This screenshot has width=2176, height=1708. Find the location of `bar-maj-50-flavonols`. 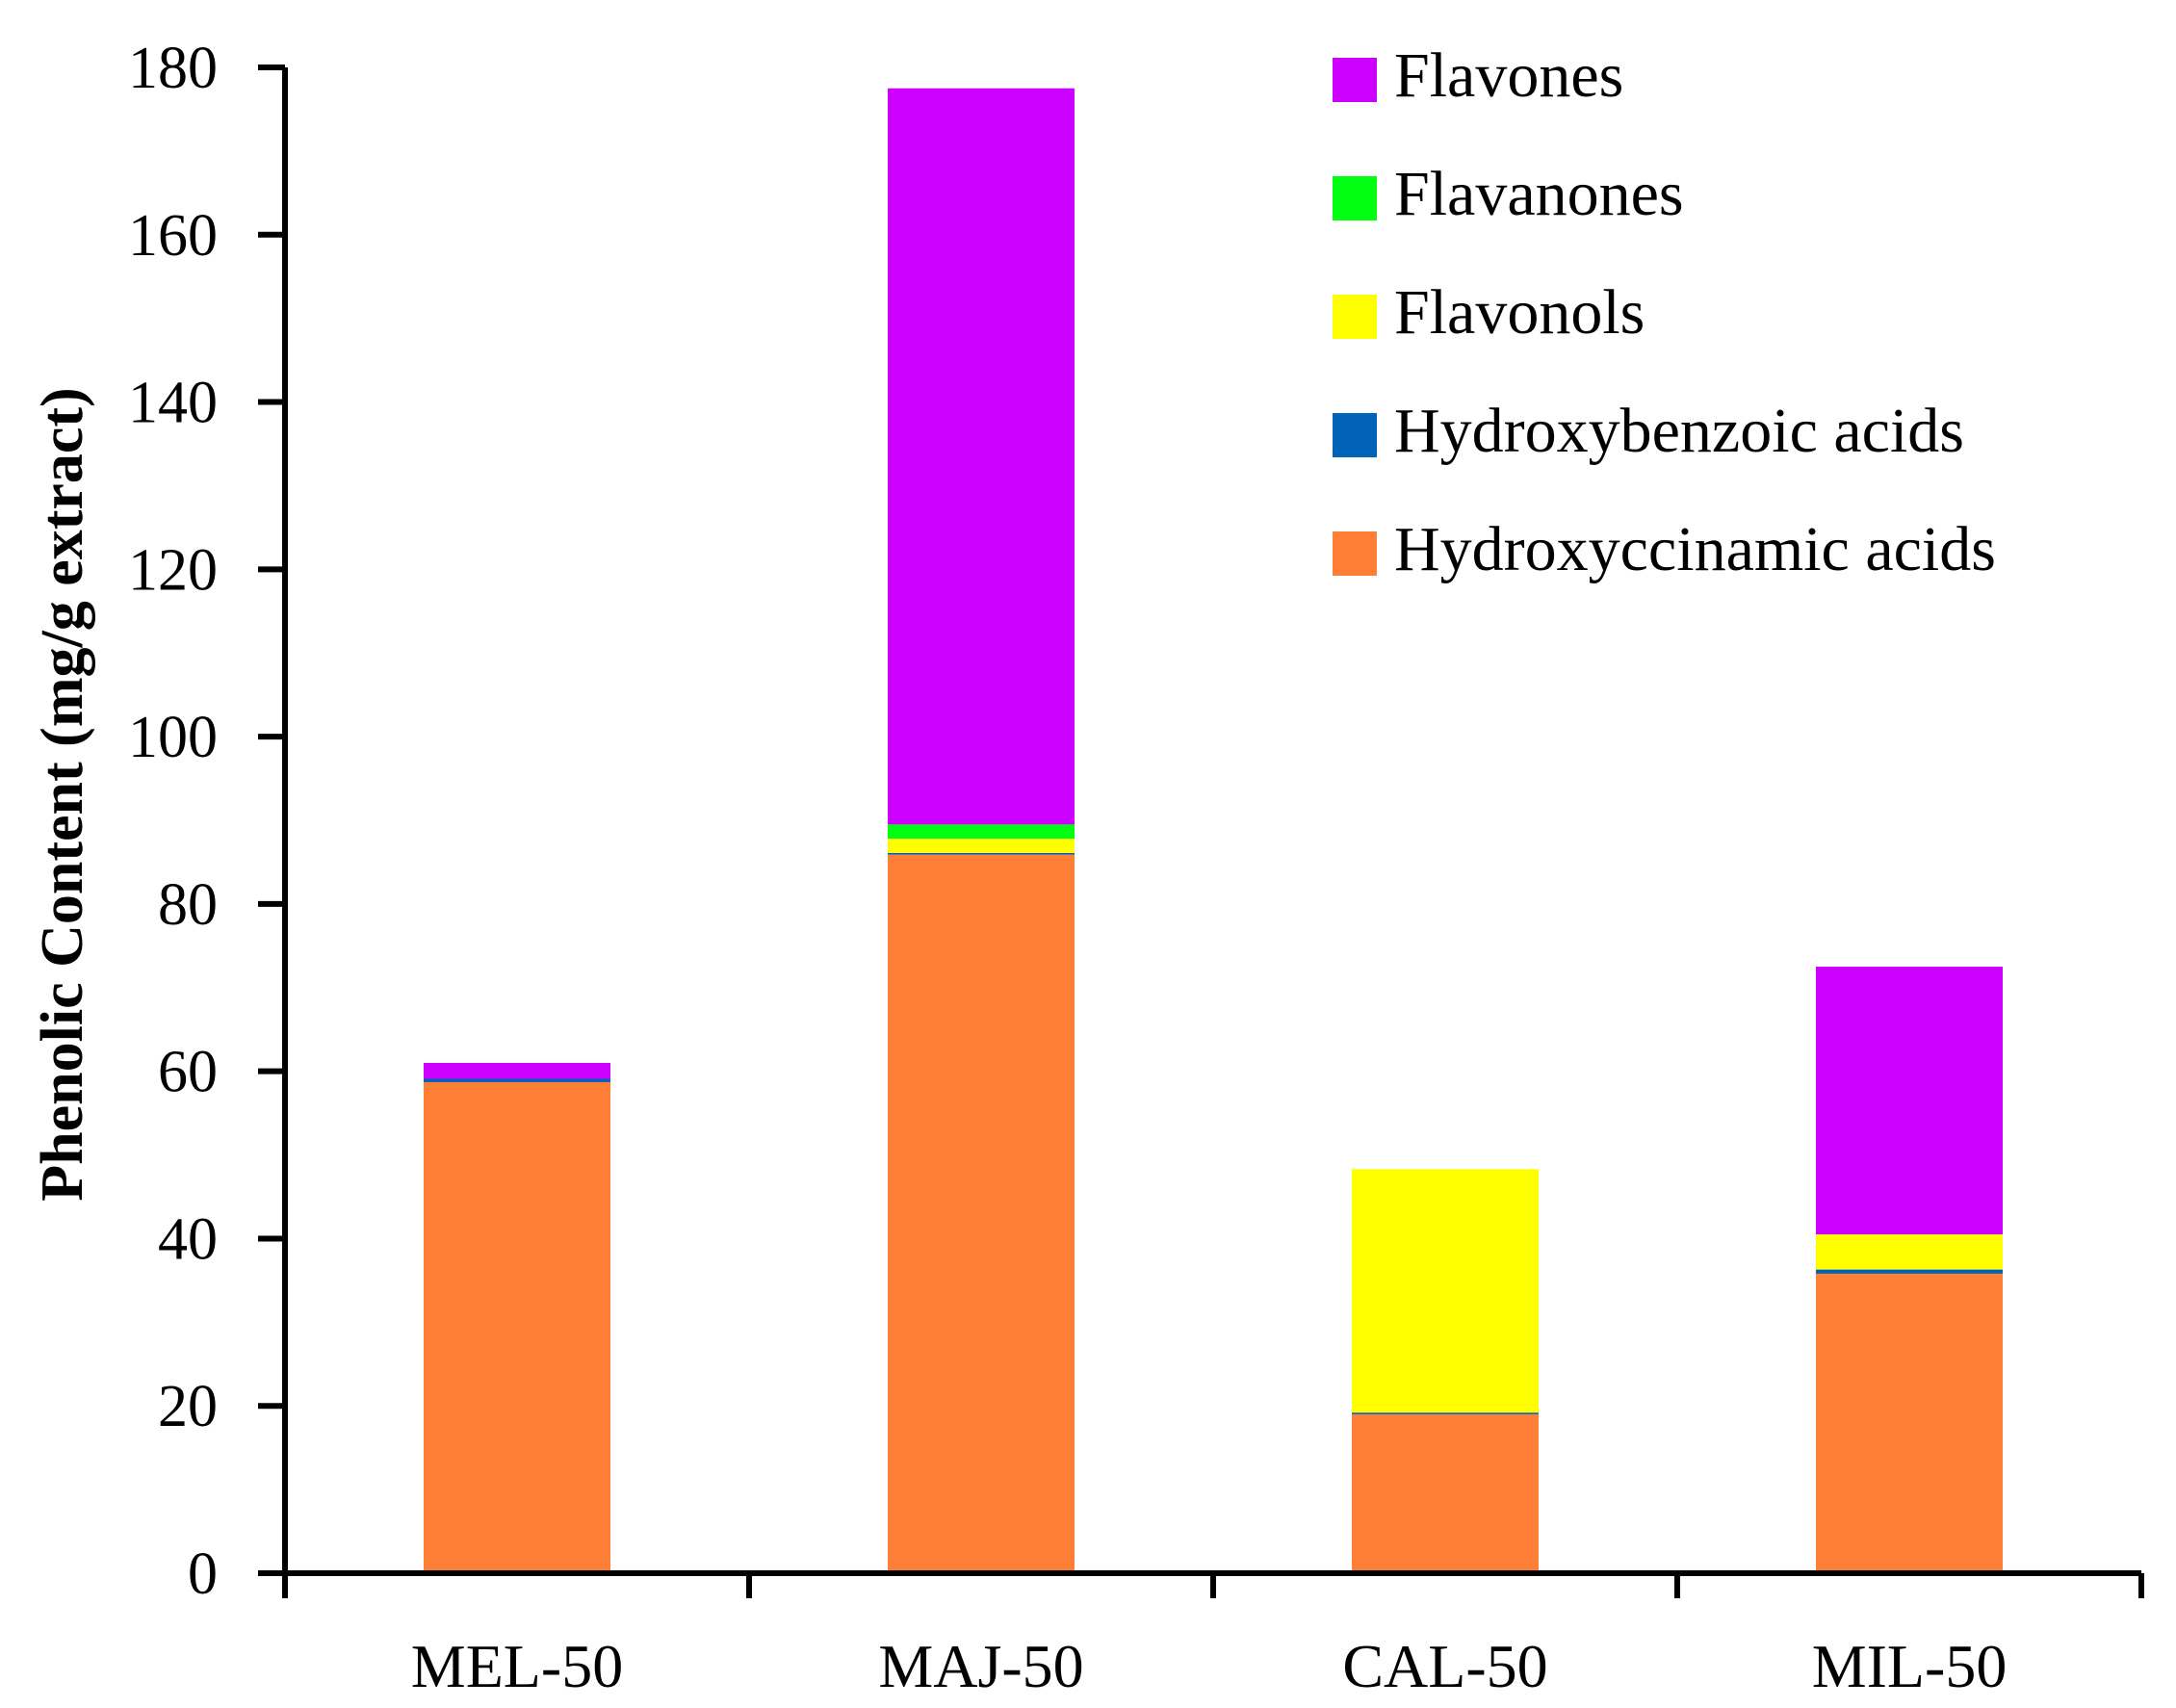

bar-maj-50-flavonols is located at coordinates (981, 846).